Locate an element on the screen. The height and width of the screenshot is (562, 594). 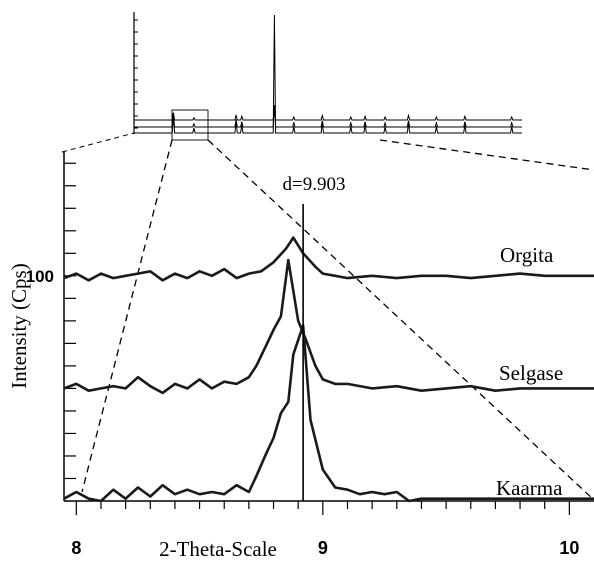
x-tick-label: 9 is located at coordinates (323, 548).